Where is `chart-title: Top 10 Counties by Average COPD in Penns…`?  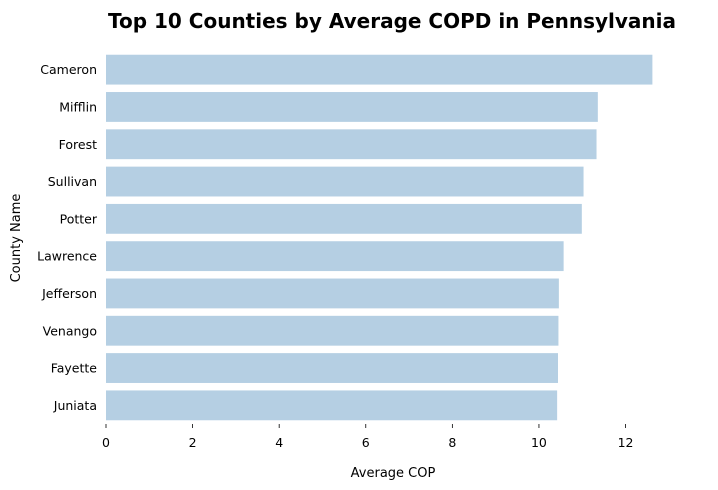
chart-title: Top 10 Counties by Average COPD in Penns… is located at coordinates (392, 21).